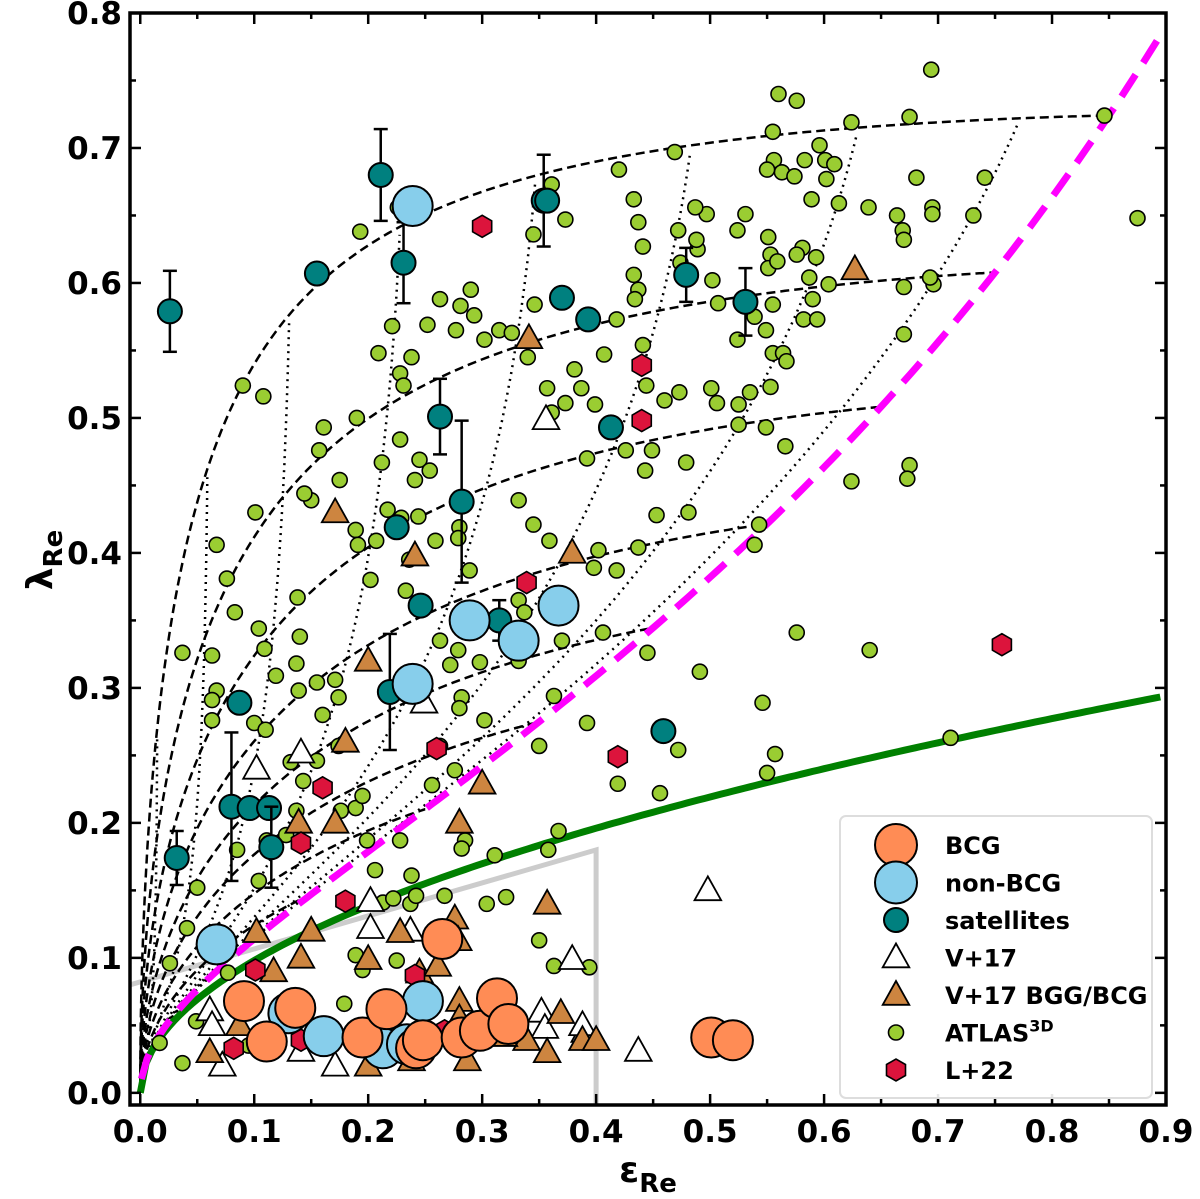 This screenshot has width=1200, height=1199. I want to click on legend-marker-v17bgg, so click(896, 992).